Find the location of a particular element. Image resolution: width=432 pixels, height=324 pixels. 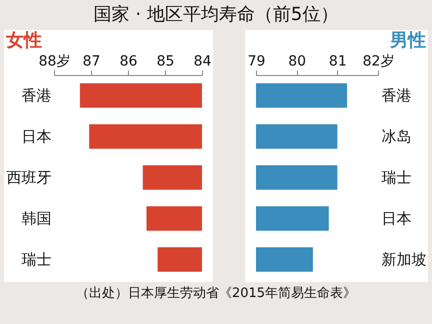

y-tick-label: 韩国 is located at coordinates (37, 219).